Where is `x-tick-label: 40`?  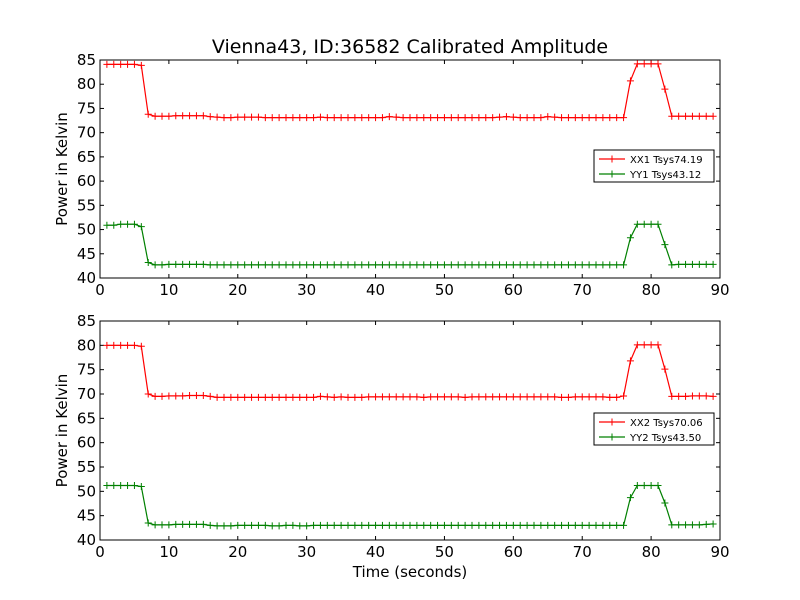
x-tick-label: 40 is located at coordinates (375, 290).